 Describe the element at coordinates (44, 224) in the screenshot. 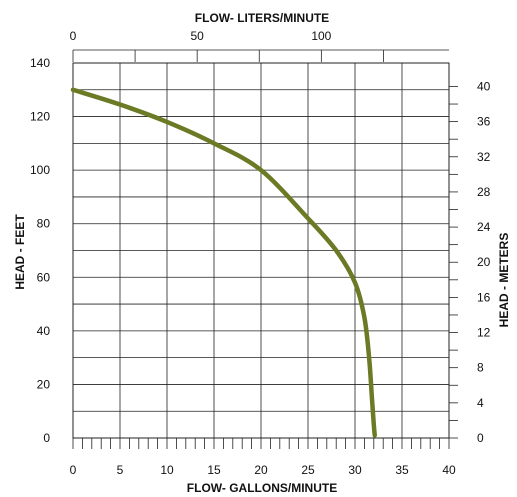

I see `y-left-tick-label: 80` at that location.